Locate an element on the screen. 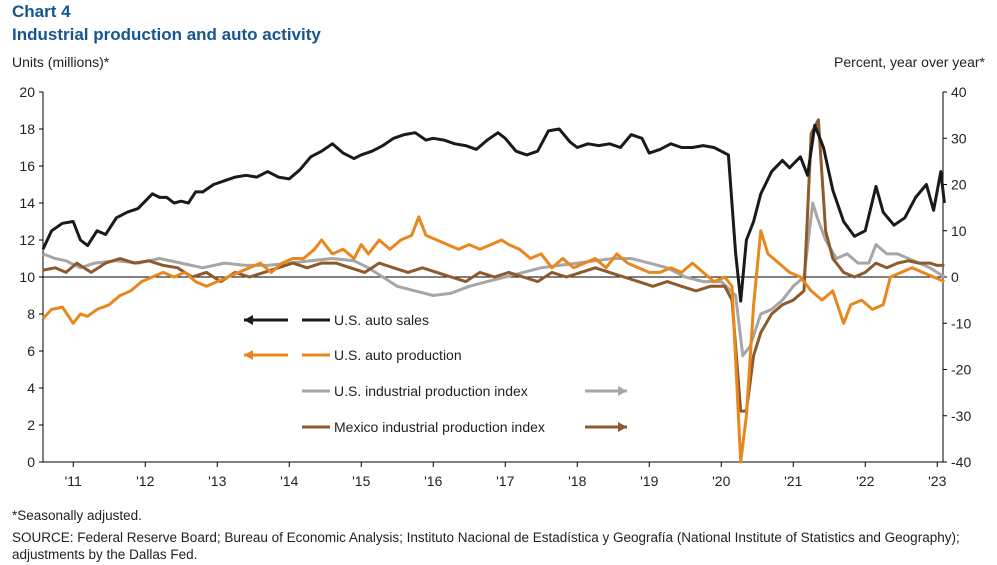  left-axis-unit: Units (millions)* is located at coordinates (61, 62).